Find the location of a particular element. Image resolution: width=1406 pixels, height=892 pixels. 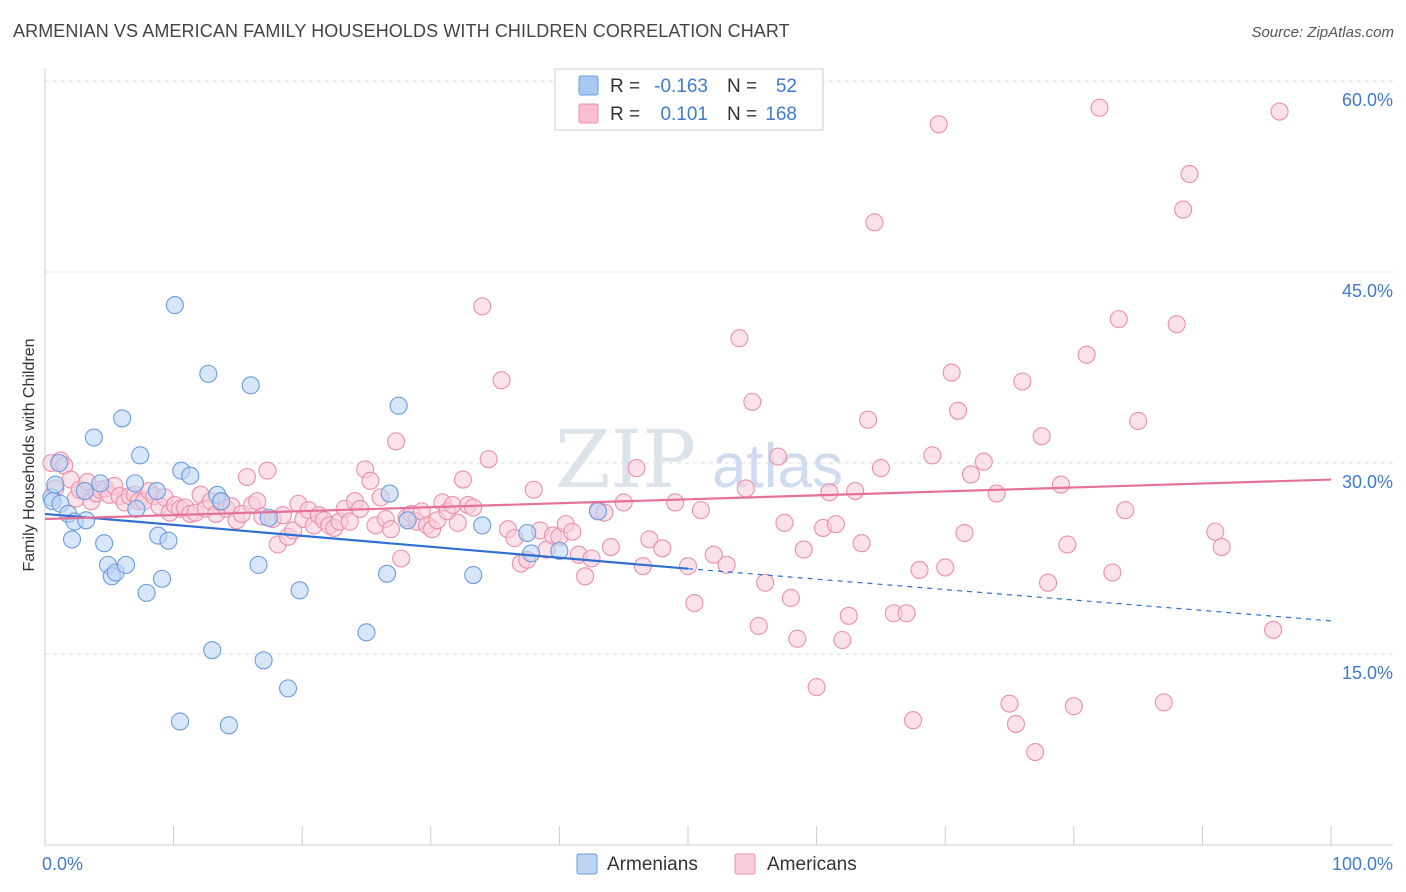

x-tick-label: 100.0% is located at coordinates (1362, 864).